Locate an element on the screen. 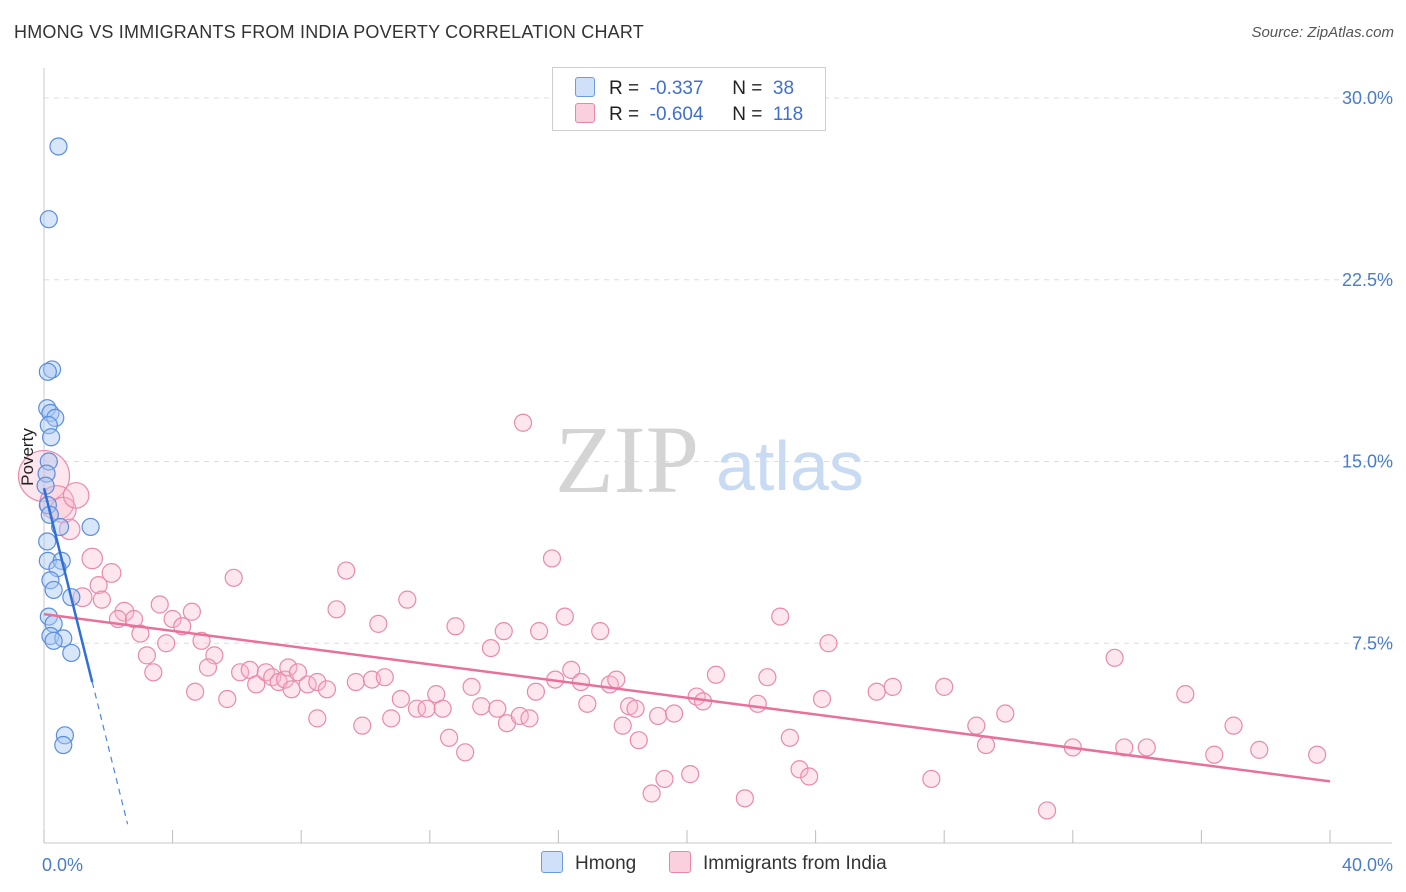  watermark-zip: ZIP is located at coordinates (627, 459).